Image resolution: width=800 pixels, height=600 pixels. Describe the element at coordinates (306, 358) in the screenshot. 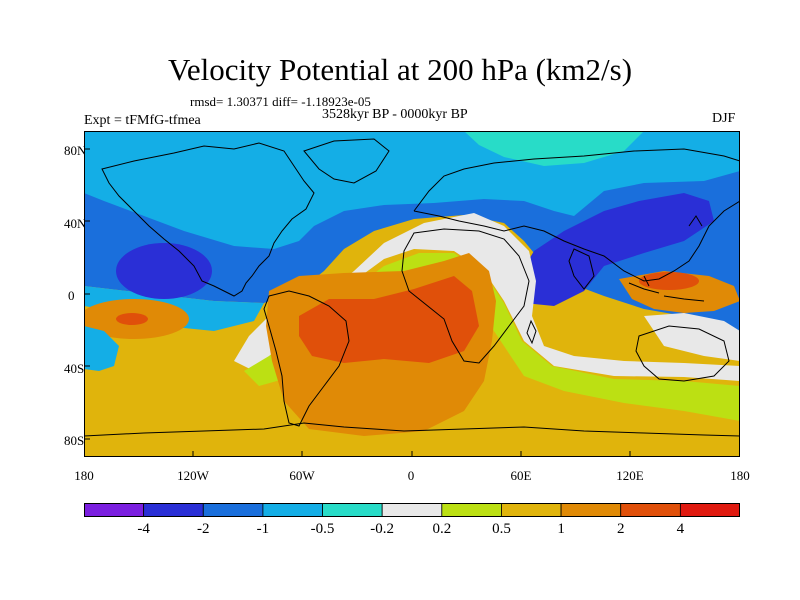

I see `coast-south-america` at that location.